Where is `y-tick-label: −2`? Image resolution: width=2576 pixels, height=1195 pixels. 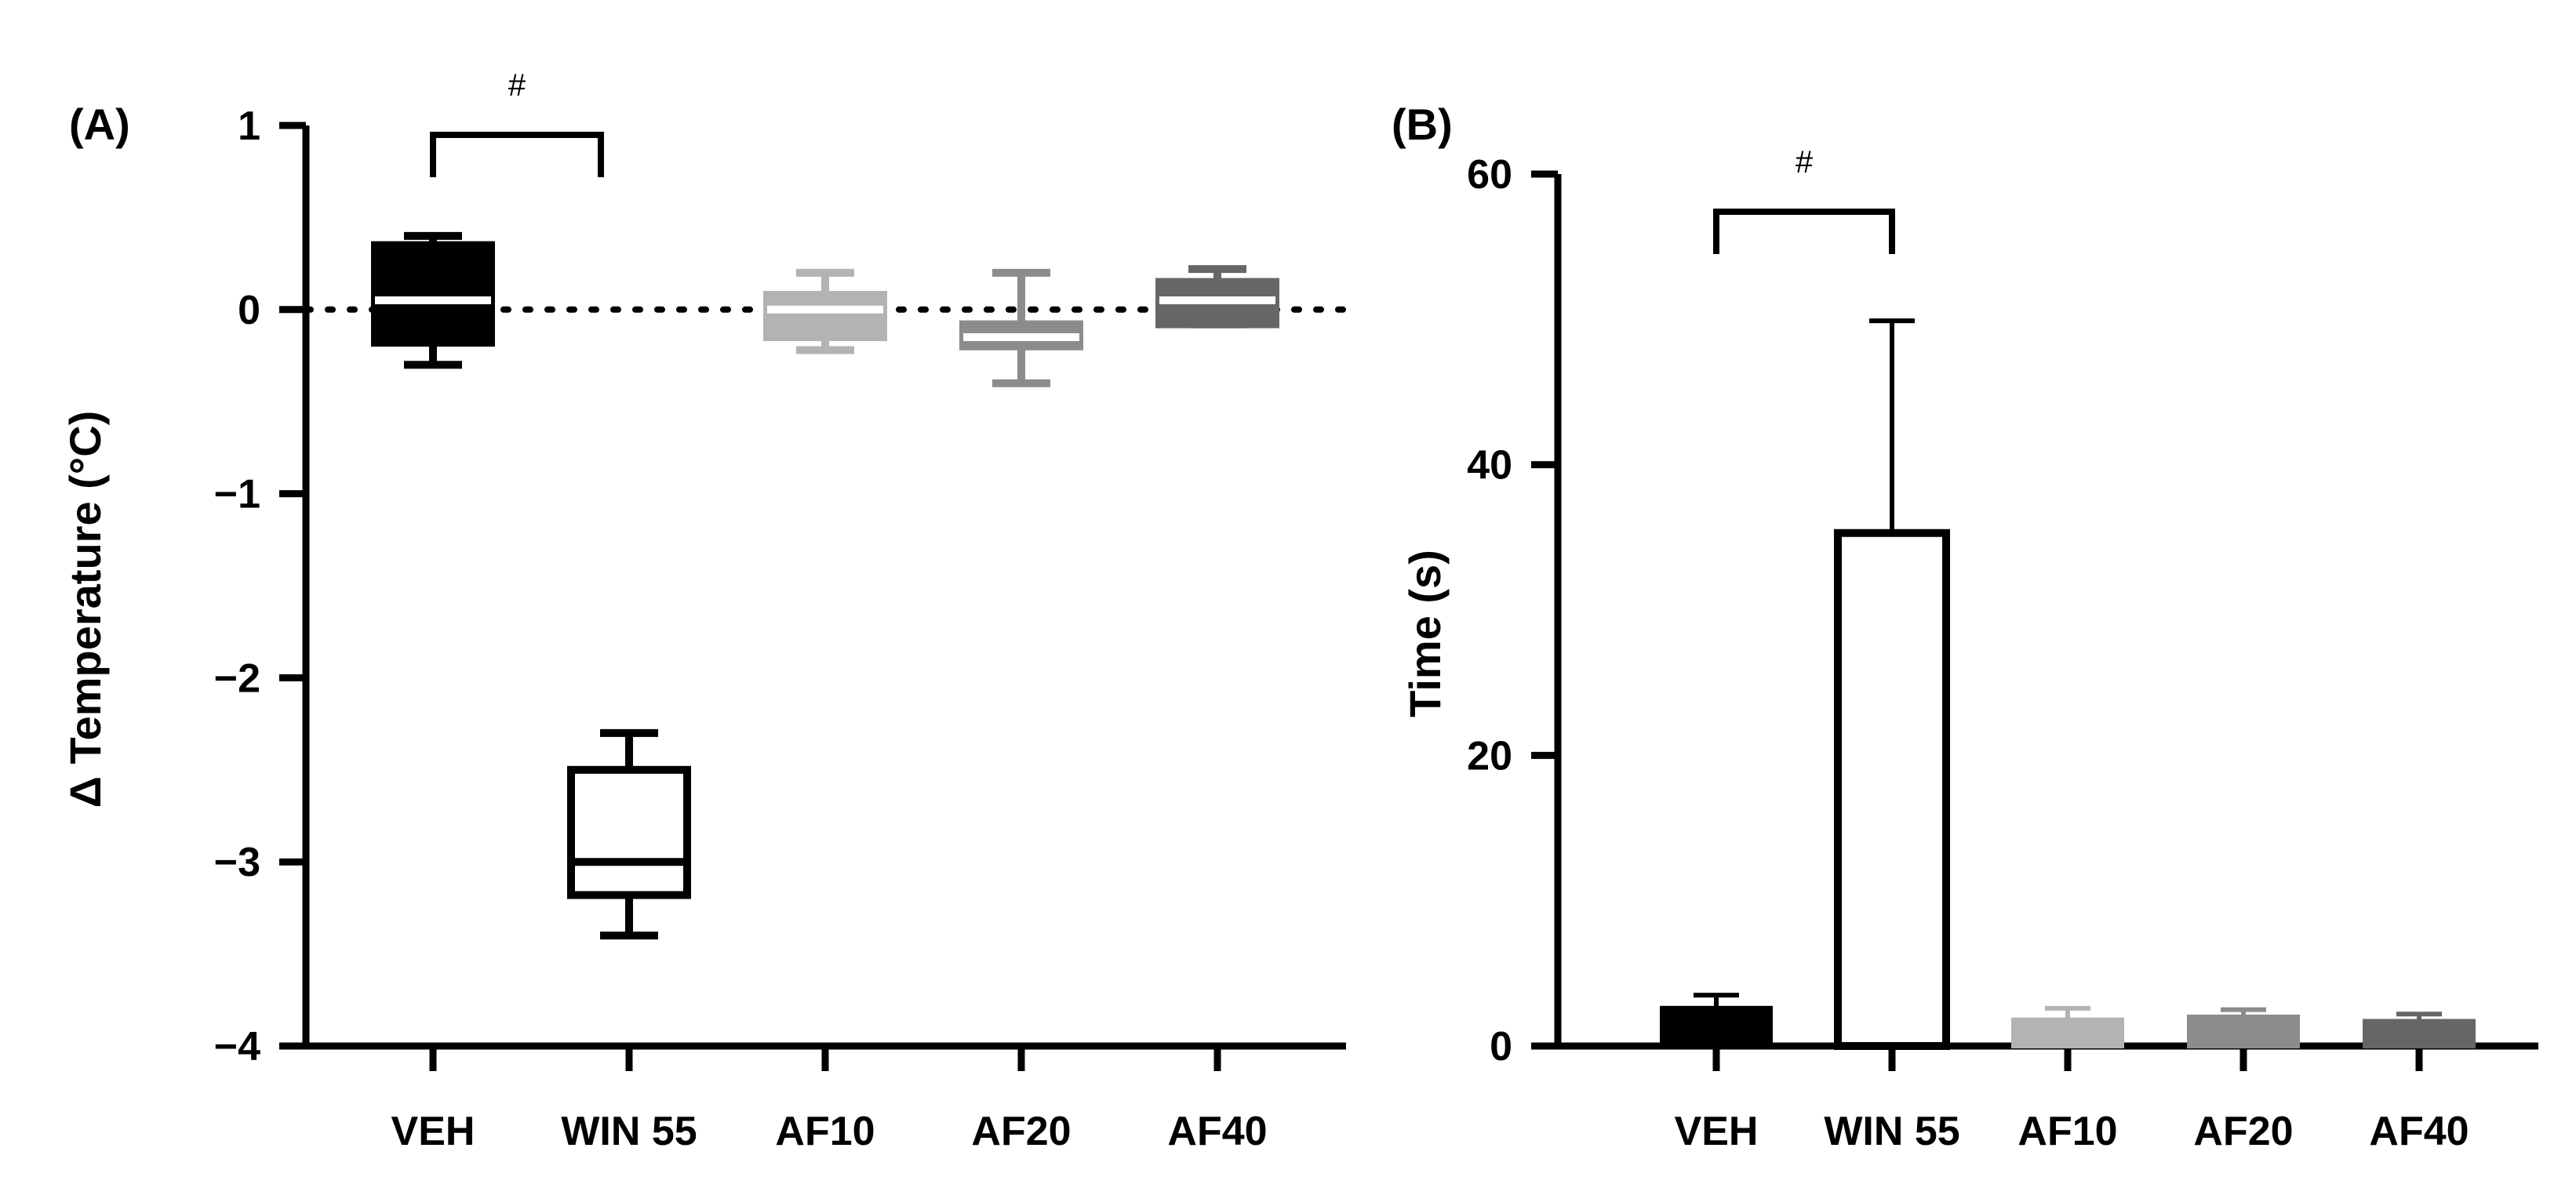
y-tick-label: −2 is located at coordinates (237, 678).